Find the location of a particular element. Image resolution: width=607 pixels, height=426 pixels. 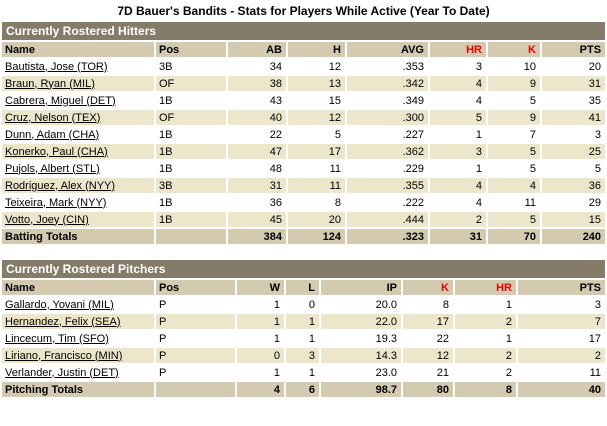

cell-ip: 98.7 is located at coordinates (361, 389).